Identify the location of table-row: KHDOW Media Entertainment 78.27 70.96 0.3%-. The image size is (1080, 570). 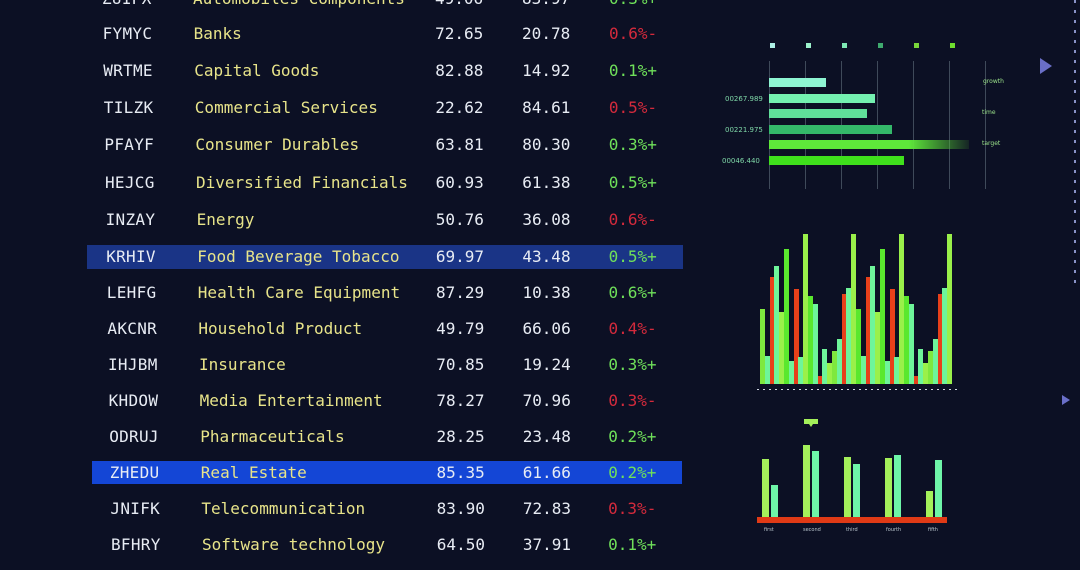
(350, 401).